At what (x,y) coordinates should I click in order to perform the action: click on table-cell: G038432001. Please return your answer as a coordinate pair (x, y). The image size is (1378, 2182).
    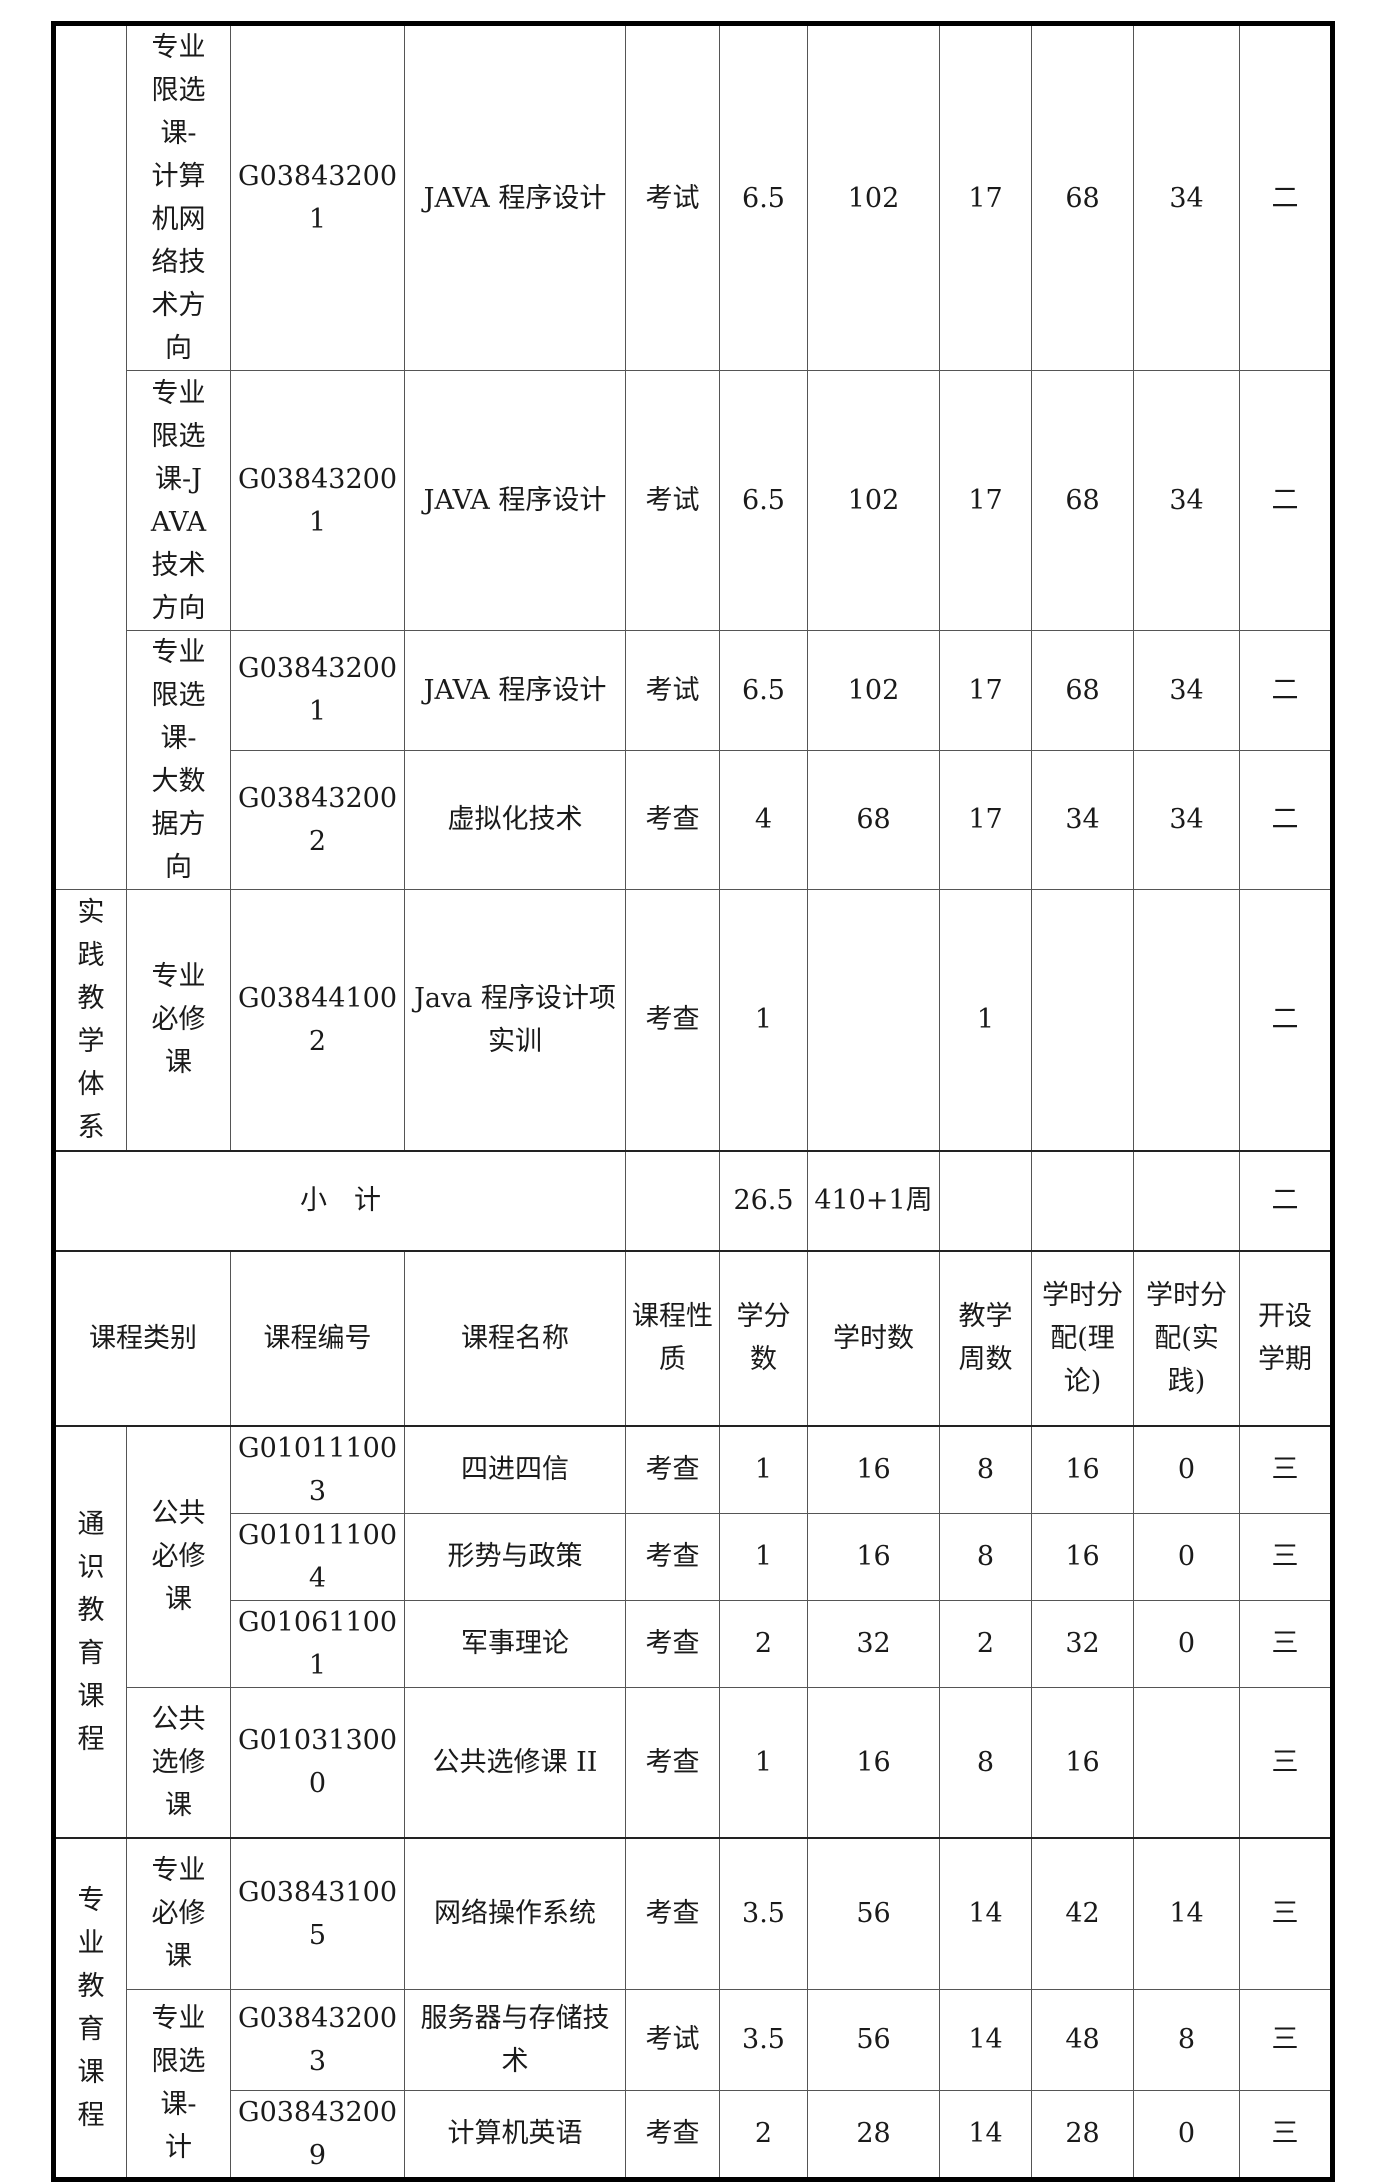
    Looking at the image, I should click on (317, 500).